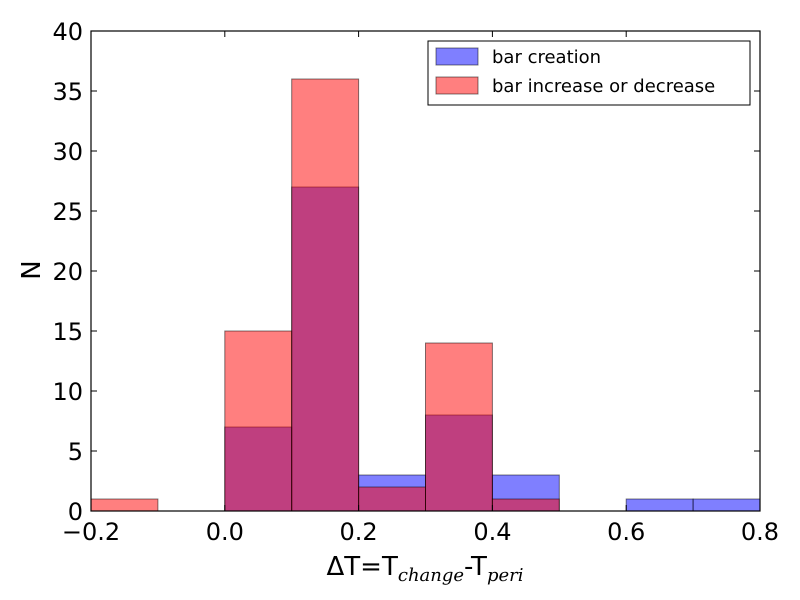 The height and width of the screenshot is (600, 800). I want to click on x-axis-label-dash: -T, so click(475, 567).